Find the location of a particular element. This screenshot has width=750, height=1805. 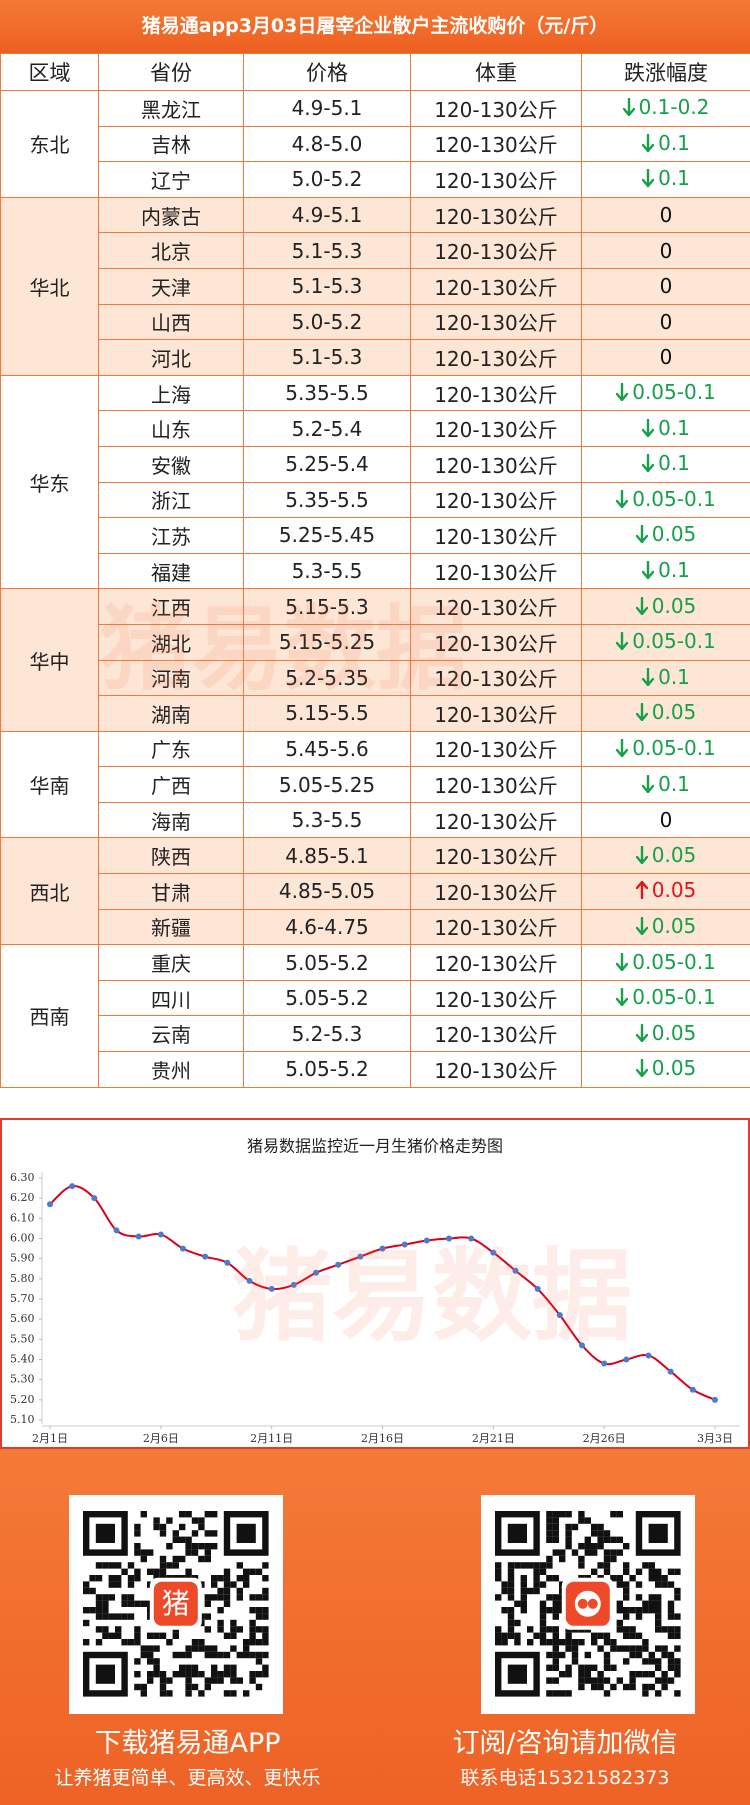

table-row: 华南 广东 5.45-5.6 120-130公斤 0.05-0.1 is located at coordinates (375, 784).